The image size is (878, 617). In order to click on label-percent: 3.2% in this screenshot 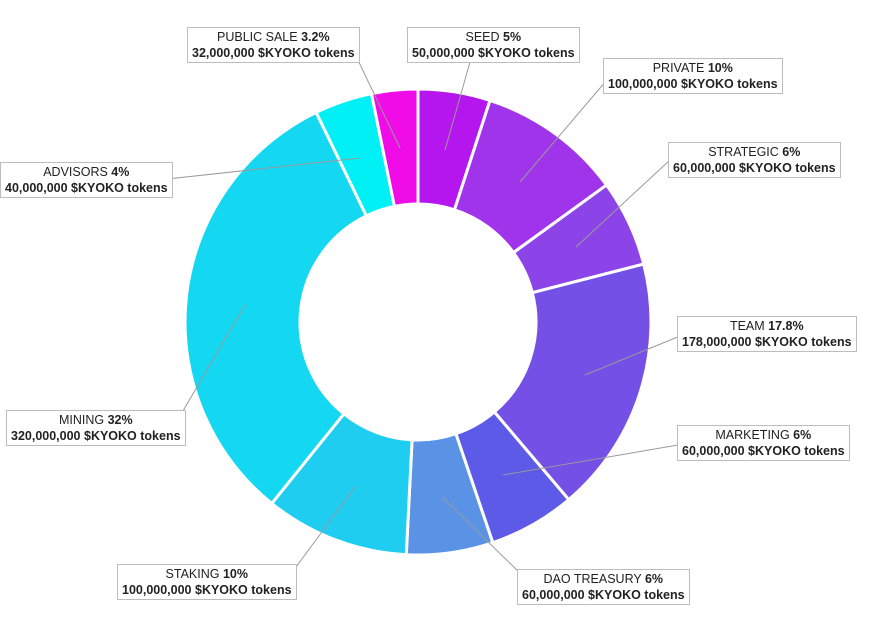, I will do `click(315, 37)`.